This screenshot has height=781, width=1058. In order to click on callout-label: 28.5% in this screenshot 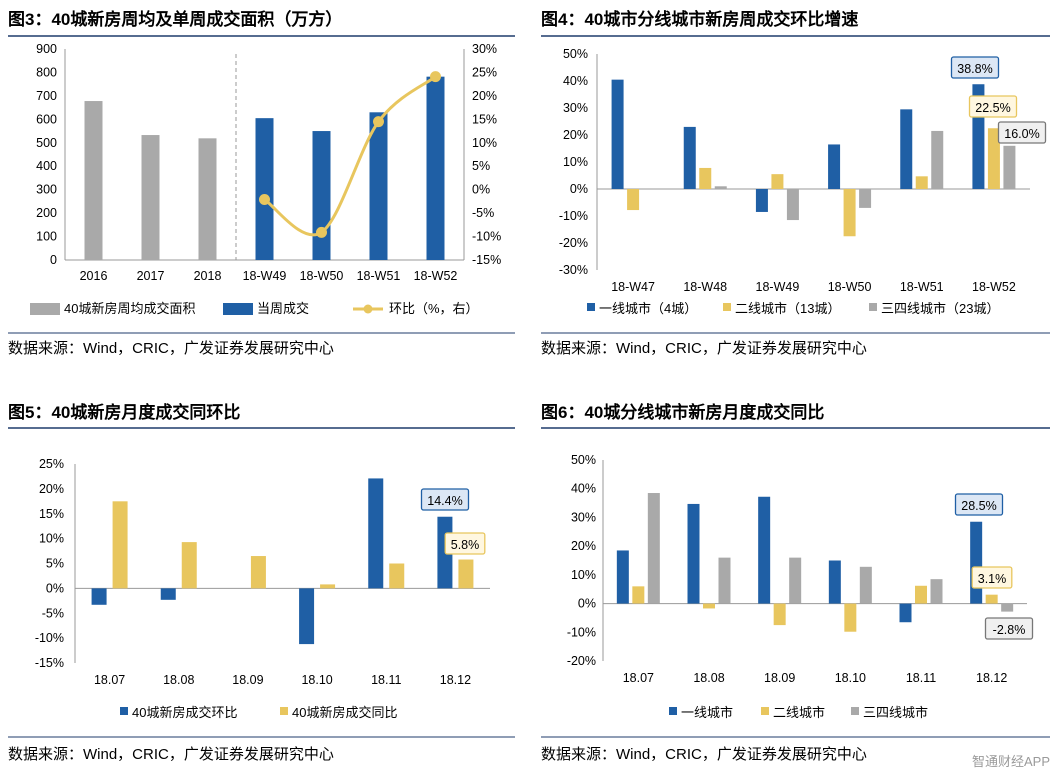, I will do `click(978, 506)`.